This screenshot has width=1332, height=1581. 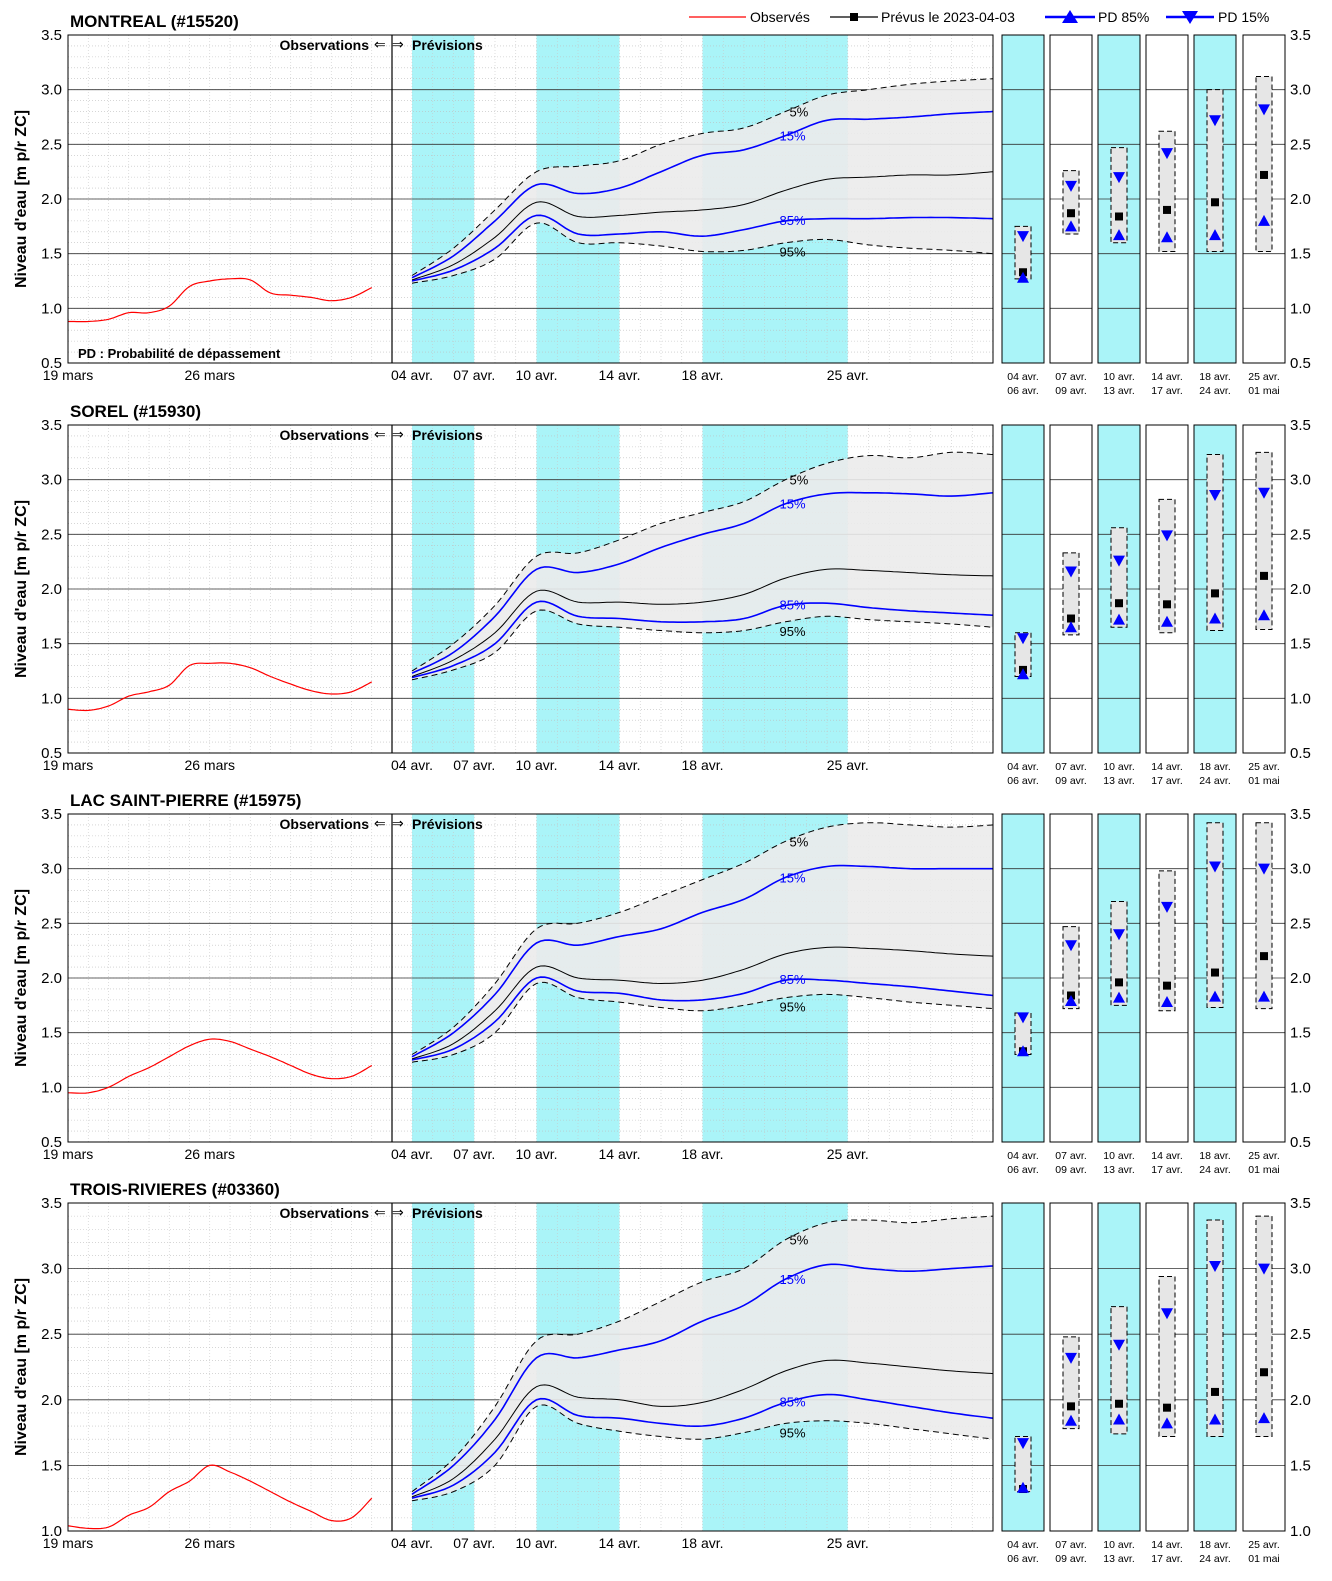 What do you see at coordinates (51, 1142) in the screenshot?
I see `ytick-left: 0.5` at bounding box center [51, 1142].